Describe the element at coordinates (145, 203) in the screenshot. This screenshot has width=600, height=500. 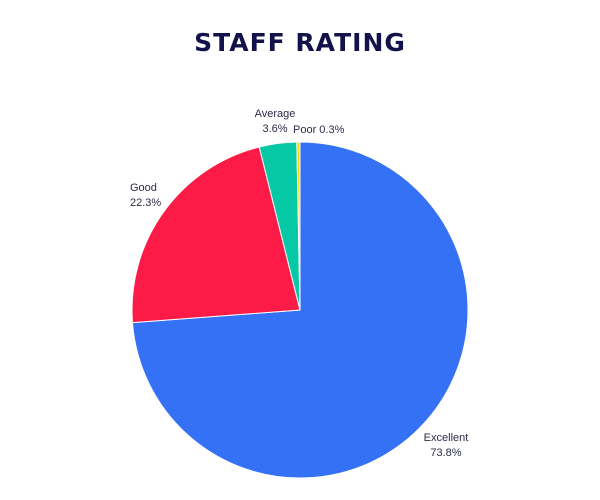
I see `slice-value-good: 22.3%` at that location.